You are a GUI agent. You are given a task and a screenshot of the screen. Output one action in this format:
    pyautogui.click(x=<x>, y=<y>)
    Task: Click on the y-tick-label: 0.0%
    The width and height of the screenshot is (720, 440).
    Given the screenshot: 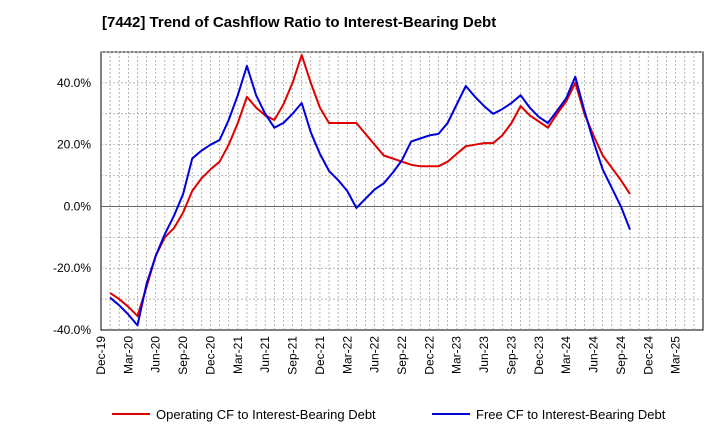 What is the action you would take?
    pyautogui.click(x=78, y=206)
    